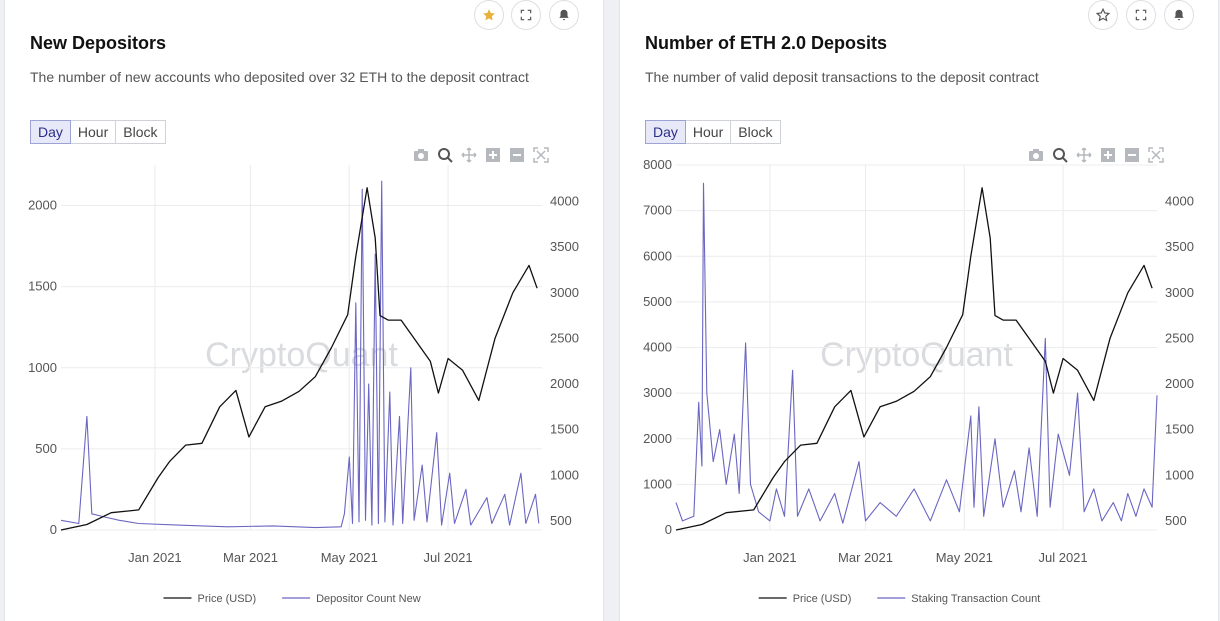 The height and width of the screenshot is (621, 1220). I want to click on star-filled-icon, so click(489, 15).